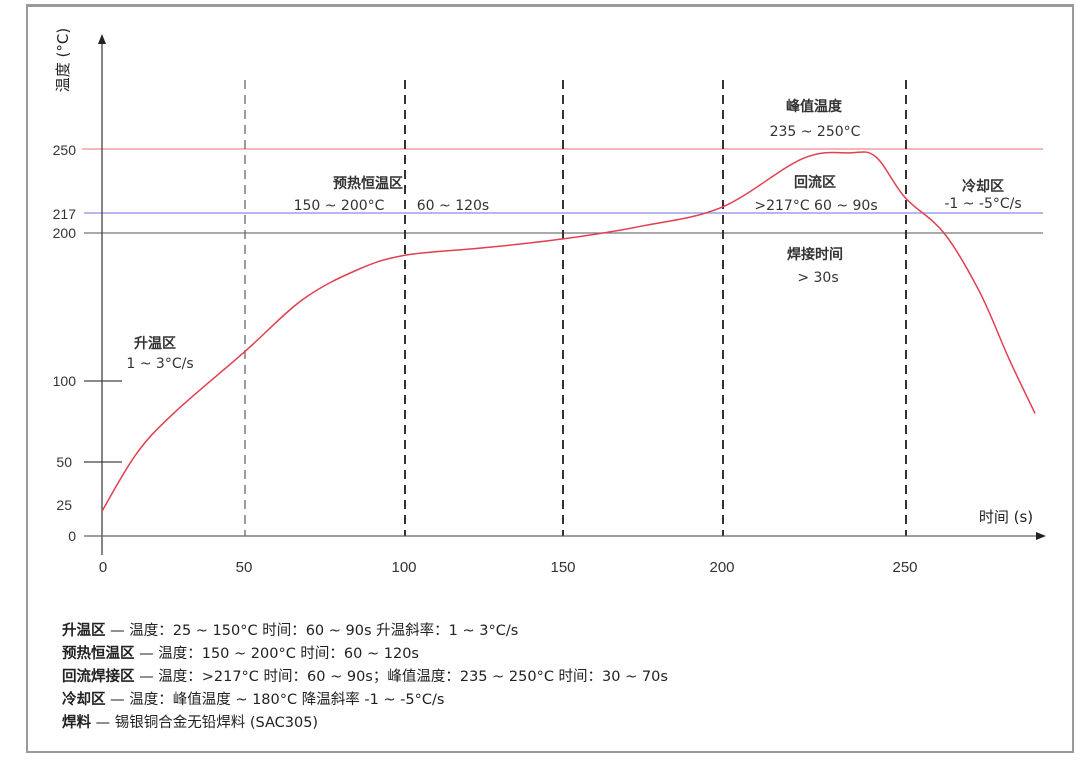 The height and width of the screenshot is (767, 1080). I want to click on svg-text: 150, so click(562, 567).